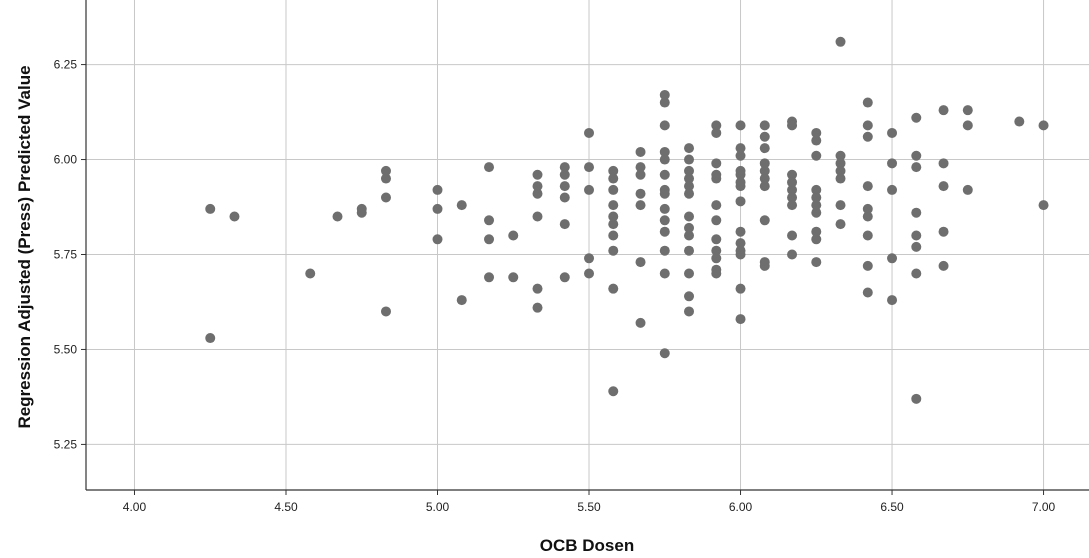 This screenshot has height=558, width=1089. What do you see at coordinates (66, 349) in the screenshot?
I see `y-tick-label: 5.50` at bounding box center [66, 349].